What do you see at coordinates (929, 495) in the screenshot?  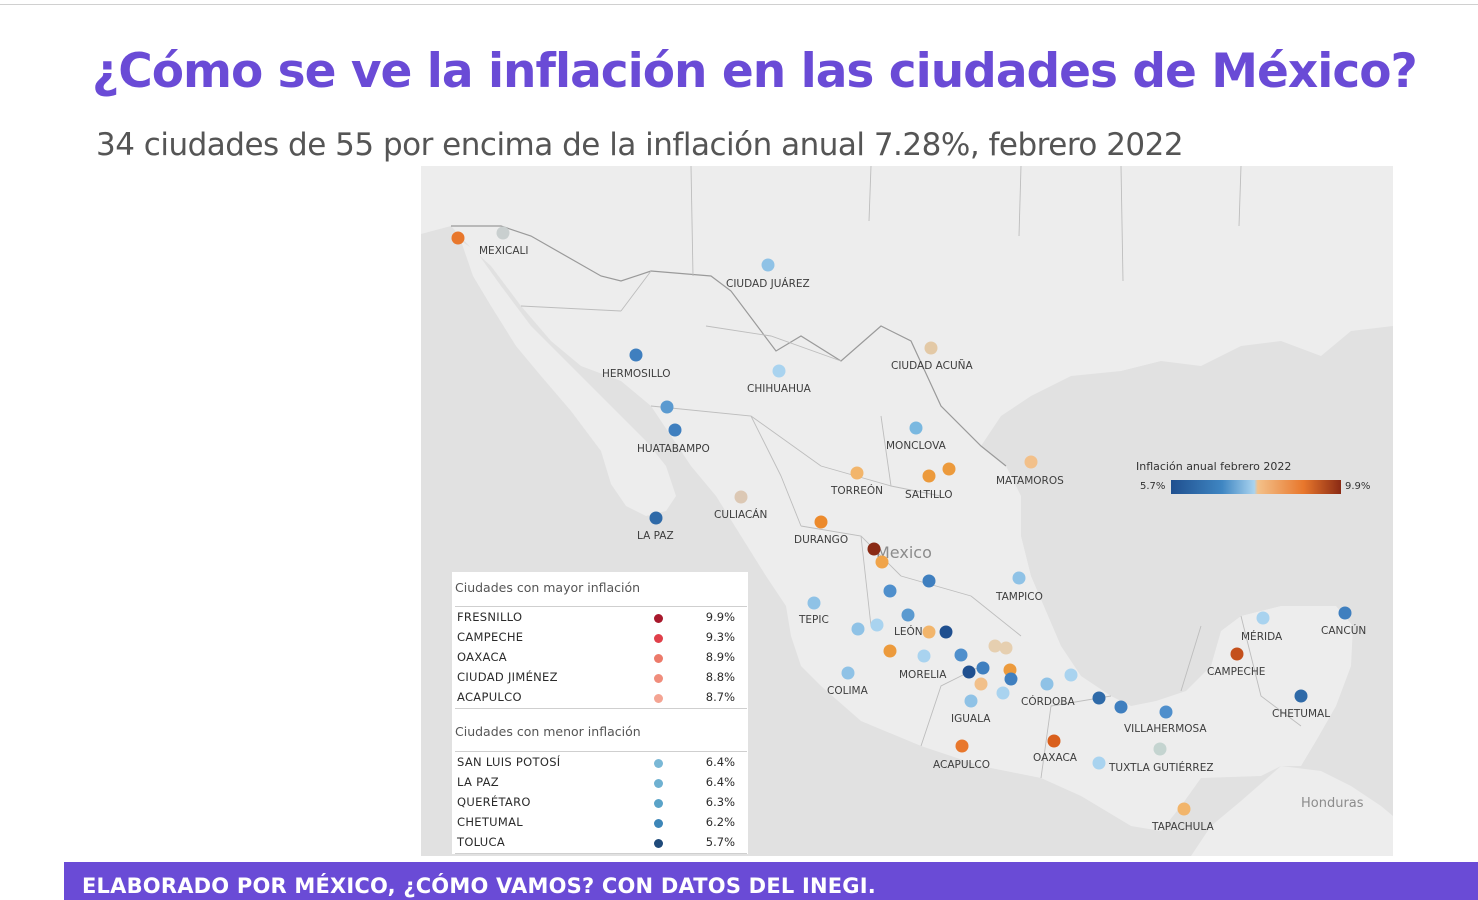 I see `city-label-saltillo: SALTILLO` at bounding box center [929, 495].